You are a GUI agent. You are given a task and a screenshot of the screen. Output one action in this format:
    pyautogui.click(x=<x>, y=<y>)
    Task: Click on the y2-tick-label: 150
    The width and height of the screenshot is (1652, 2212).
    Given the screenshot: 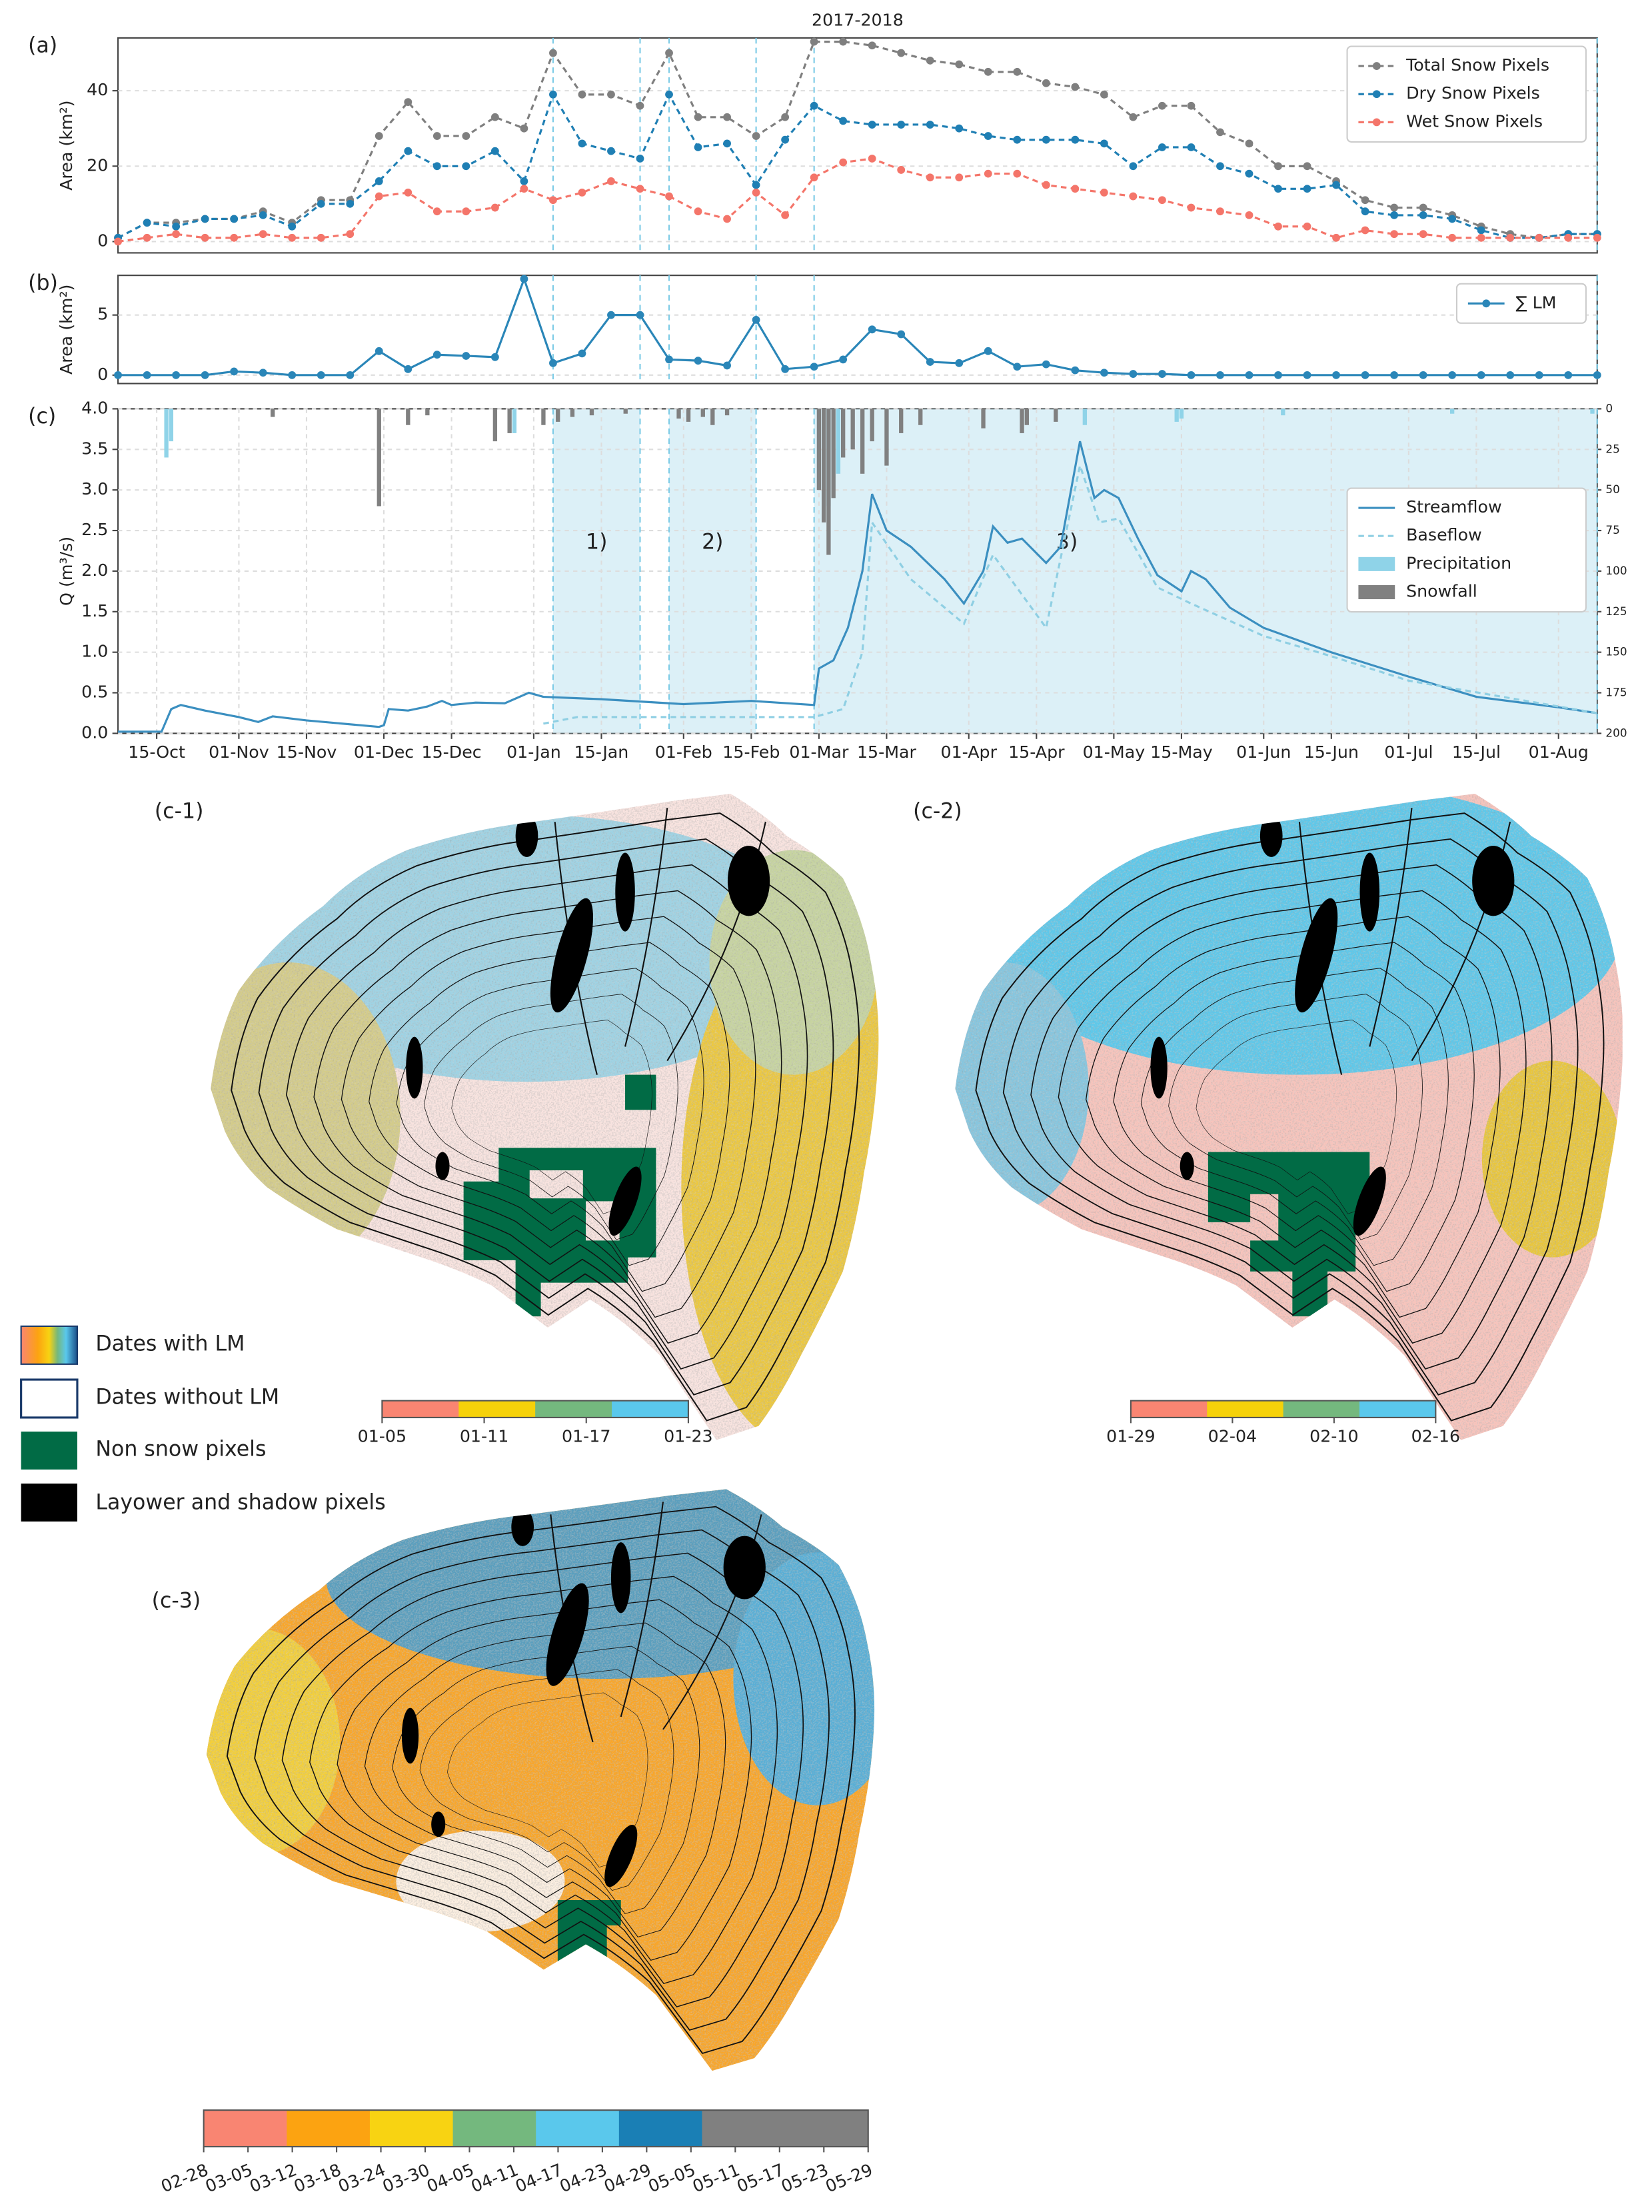 What is the action you would take?
    pyautogui.click(x=1616, y=652)
    